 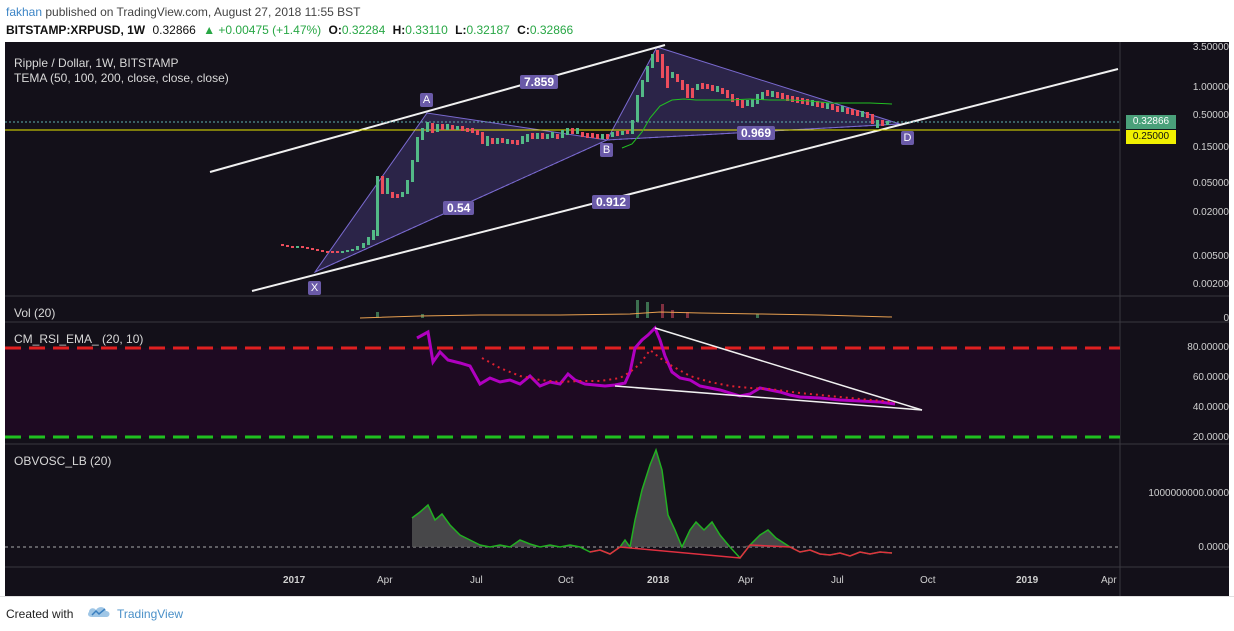 I want to click on rsi-y-tick: 20.0000, so click(x=1210, y=437).